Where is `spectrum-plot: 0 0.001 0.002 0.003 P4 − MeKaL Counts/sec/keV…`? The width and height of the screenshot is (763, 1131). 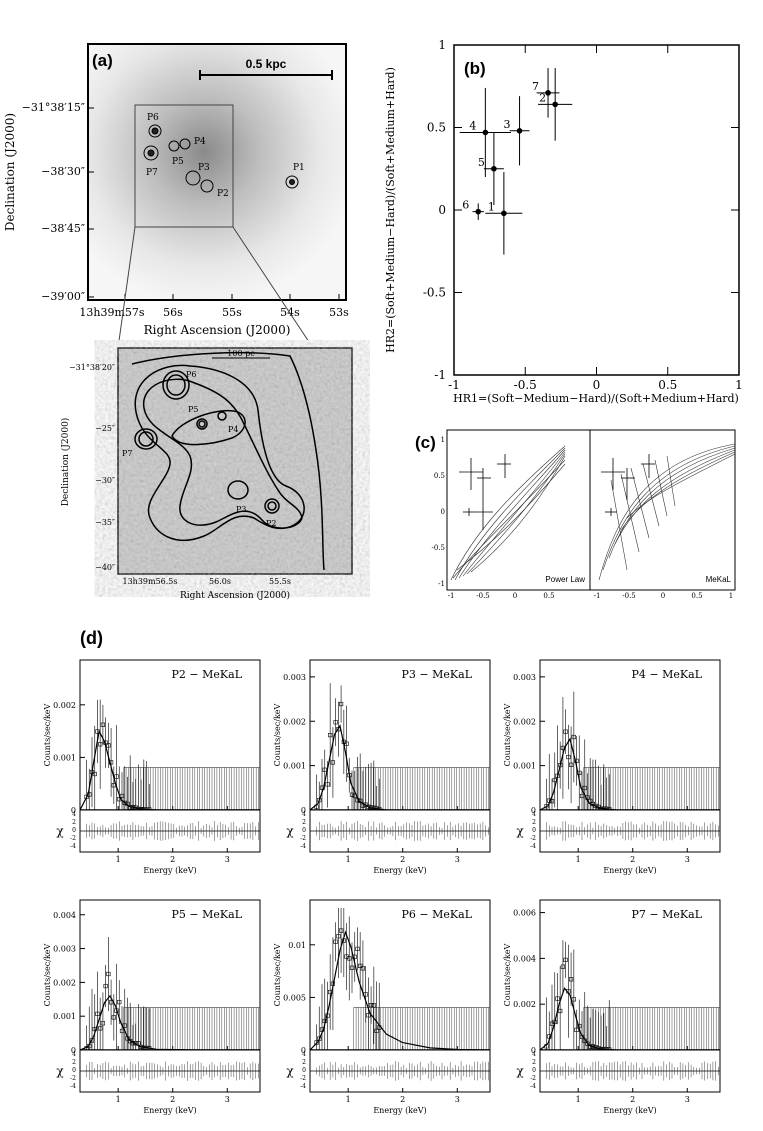 spectrum-plot: 0 0.001 0.002 0.003 P4 − MeKaL Counts/sec/keV… is located at coordinates (612, 767).